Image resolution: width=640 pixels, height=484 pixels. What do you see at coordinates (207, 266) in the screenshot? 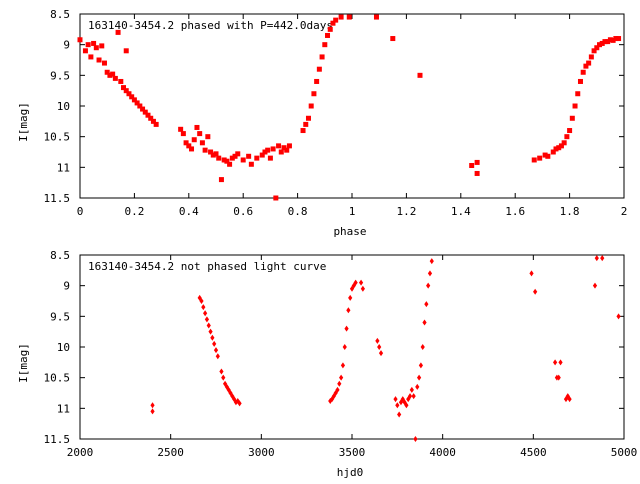
I see `unphased-plot-title: 163140-3454.2 not phased light curve` at bounding box center [207, 266].